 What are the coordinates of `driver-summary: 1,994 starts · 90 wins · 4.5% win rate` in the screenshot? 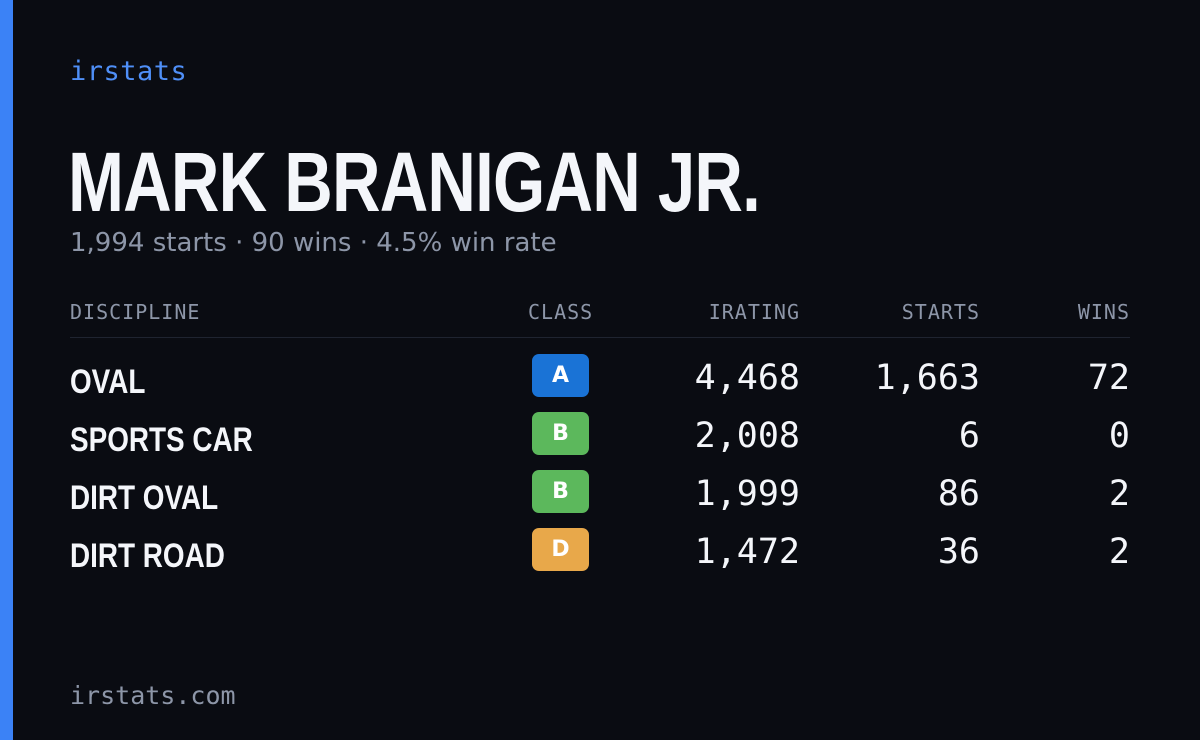 It's located at (313, 243).